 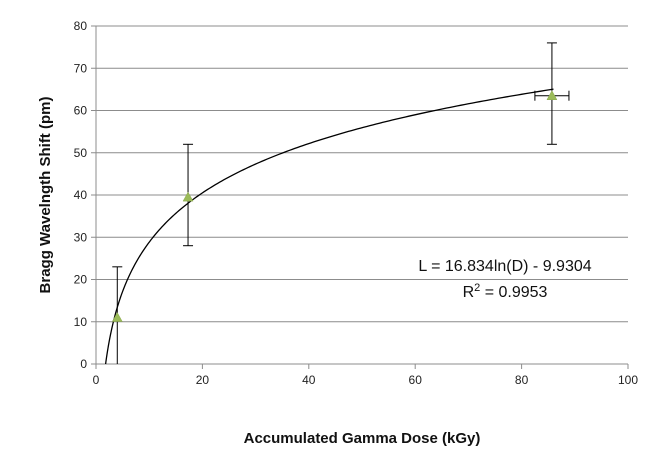 What do you see at coordinates (203, 380) in the screenshot?
I see `x-tick-label-20: 20` at bounding box center [203, 380].